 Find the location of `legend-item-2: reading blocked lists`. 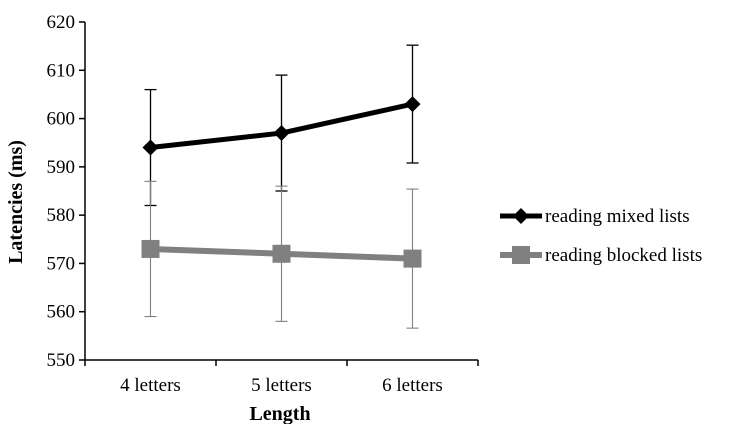

legend-item-2: reading blocked lists is located at coordinates (601, 255).